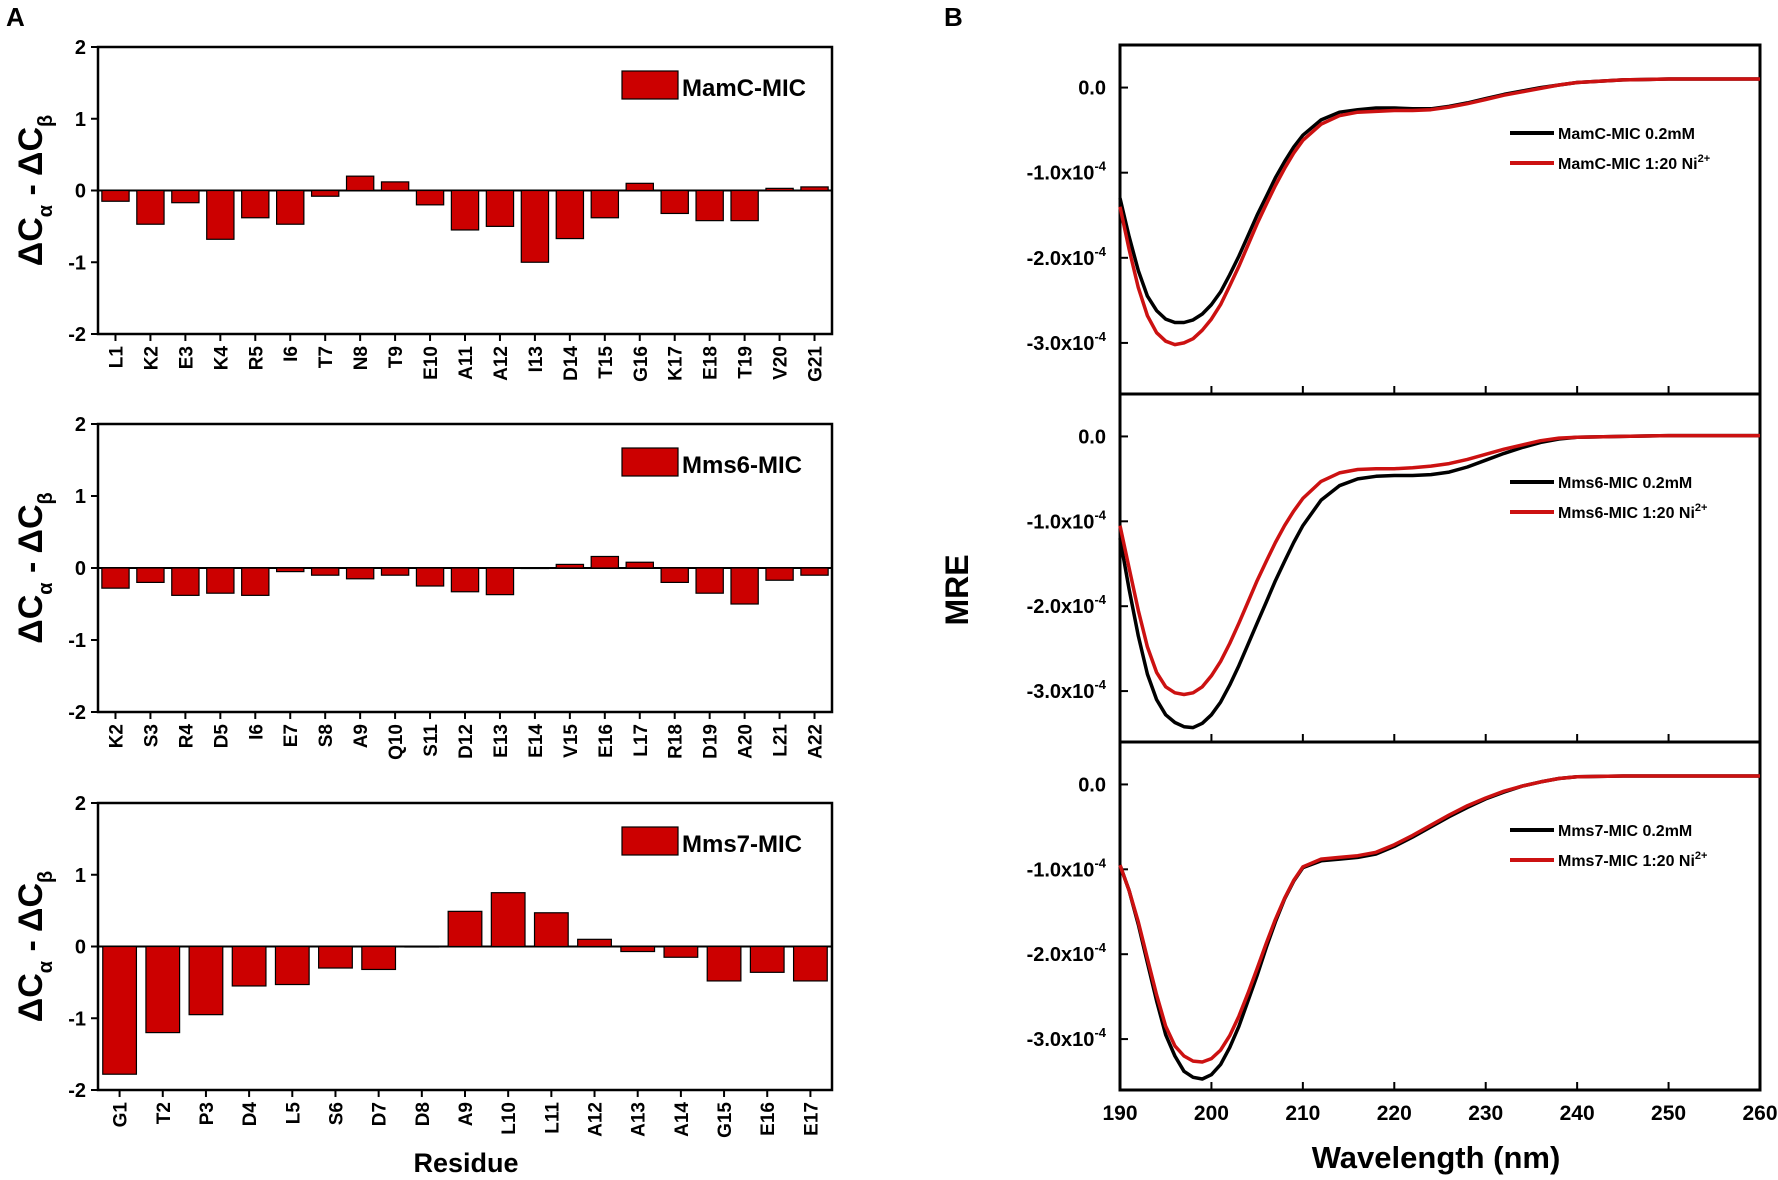 This screenshot has width=1778, height=1180. Describe the element at coordinates (641, 740) in the screenshot. I see `x-tick-label-L17: L17` at that location.